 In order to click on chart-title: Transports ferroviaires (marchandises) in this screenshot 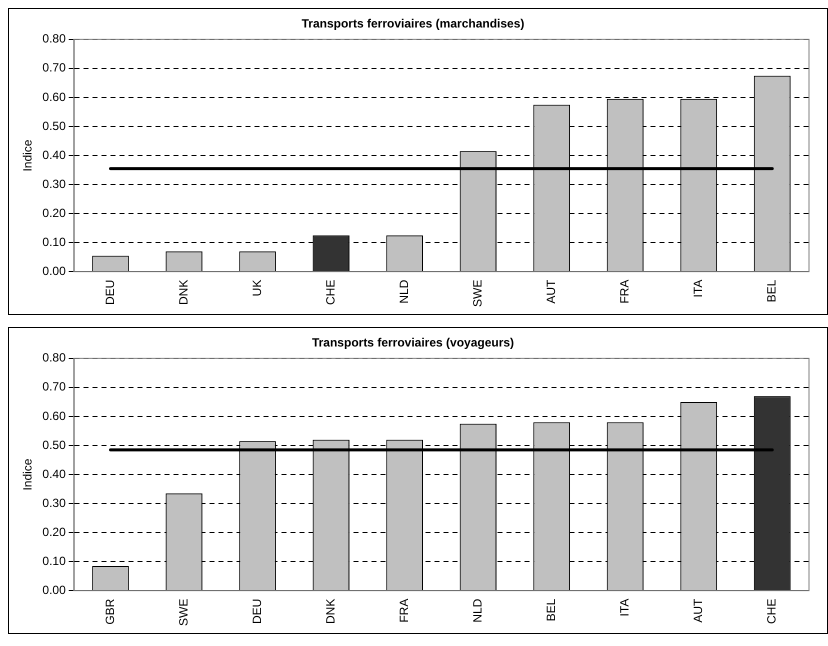, I will do `click(413, 23)`.